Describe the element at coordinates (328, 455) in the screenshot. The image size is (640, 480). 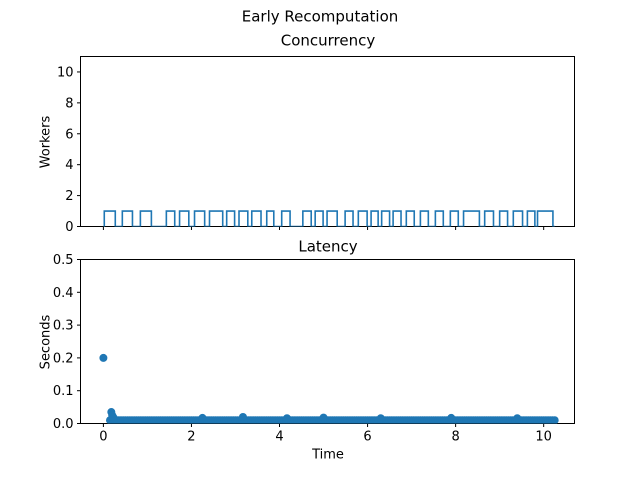
I see `latency-xlabel: Time` at that location.